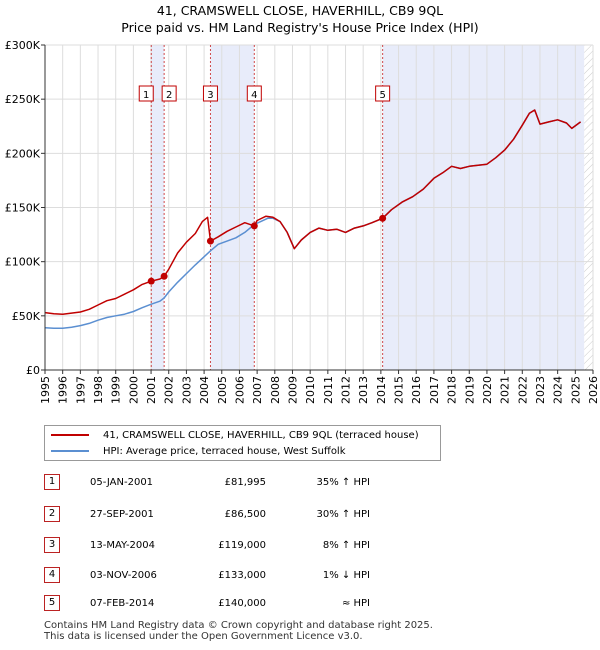 Image resolution: width=600 pixels, height=650 pixels. What do you see at coordinates (116, 390) in the screenshot?
I see `x-tick-label: 1999` at bounding box center [116, 390].